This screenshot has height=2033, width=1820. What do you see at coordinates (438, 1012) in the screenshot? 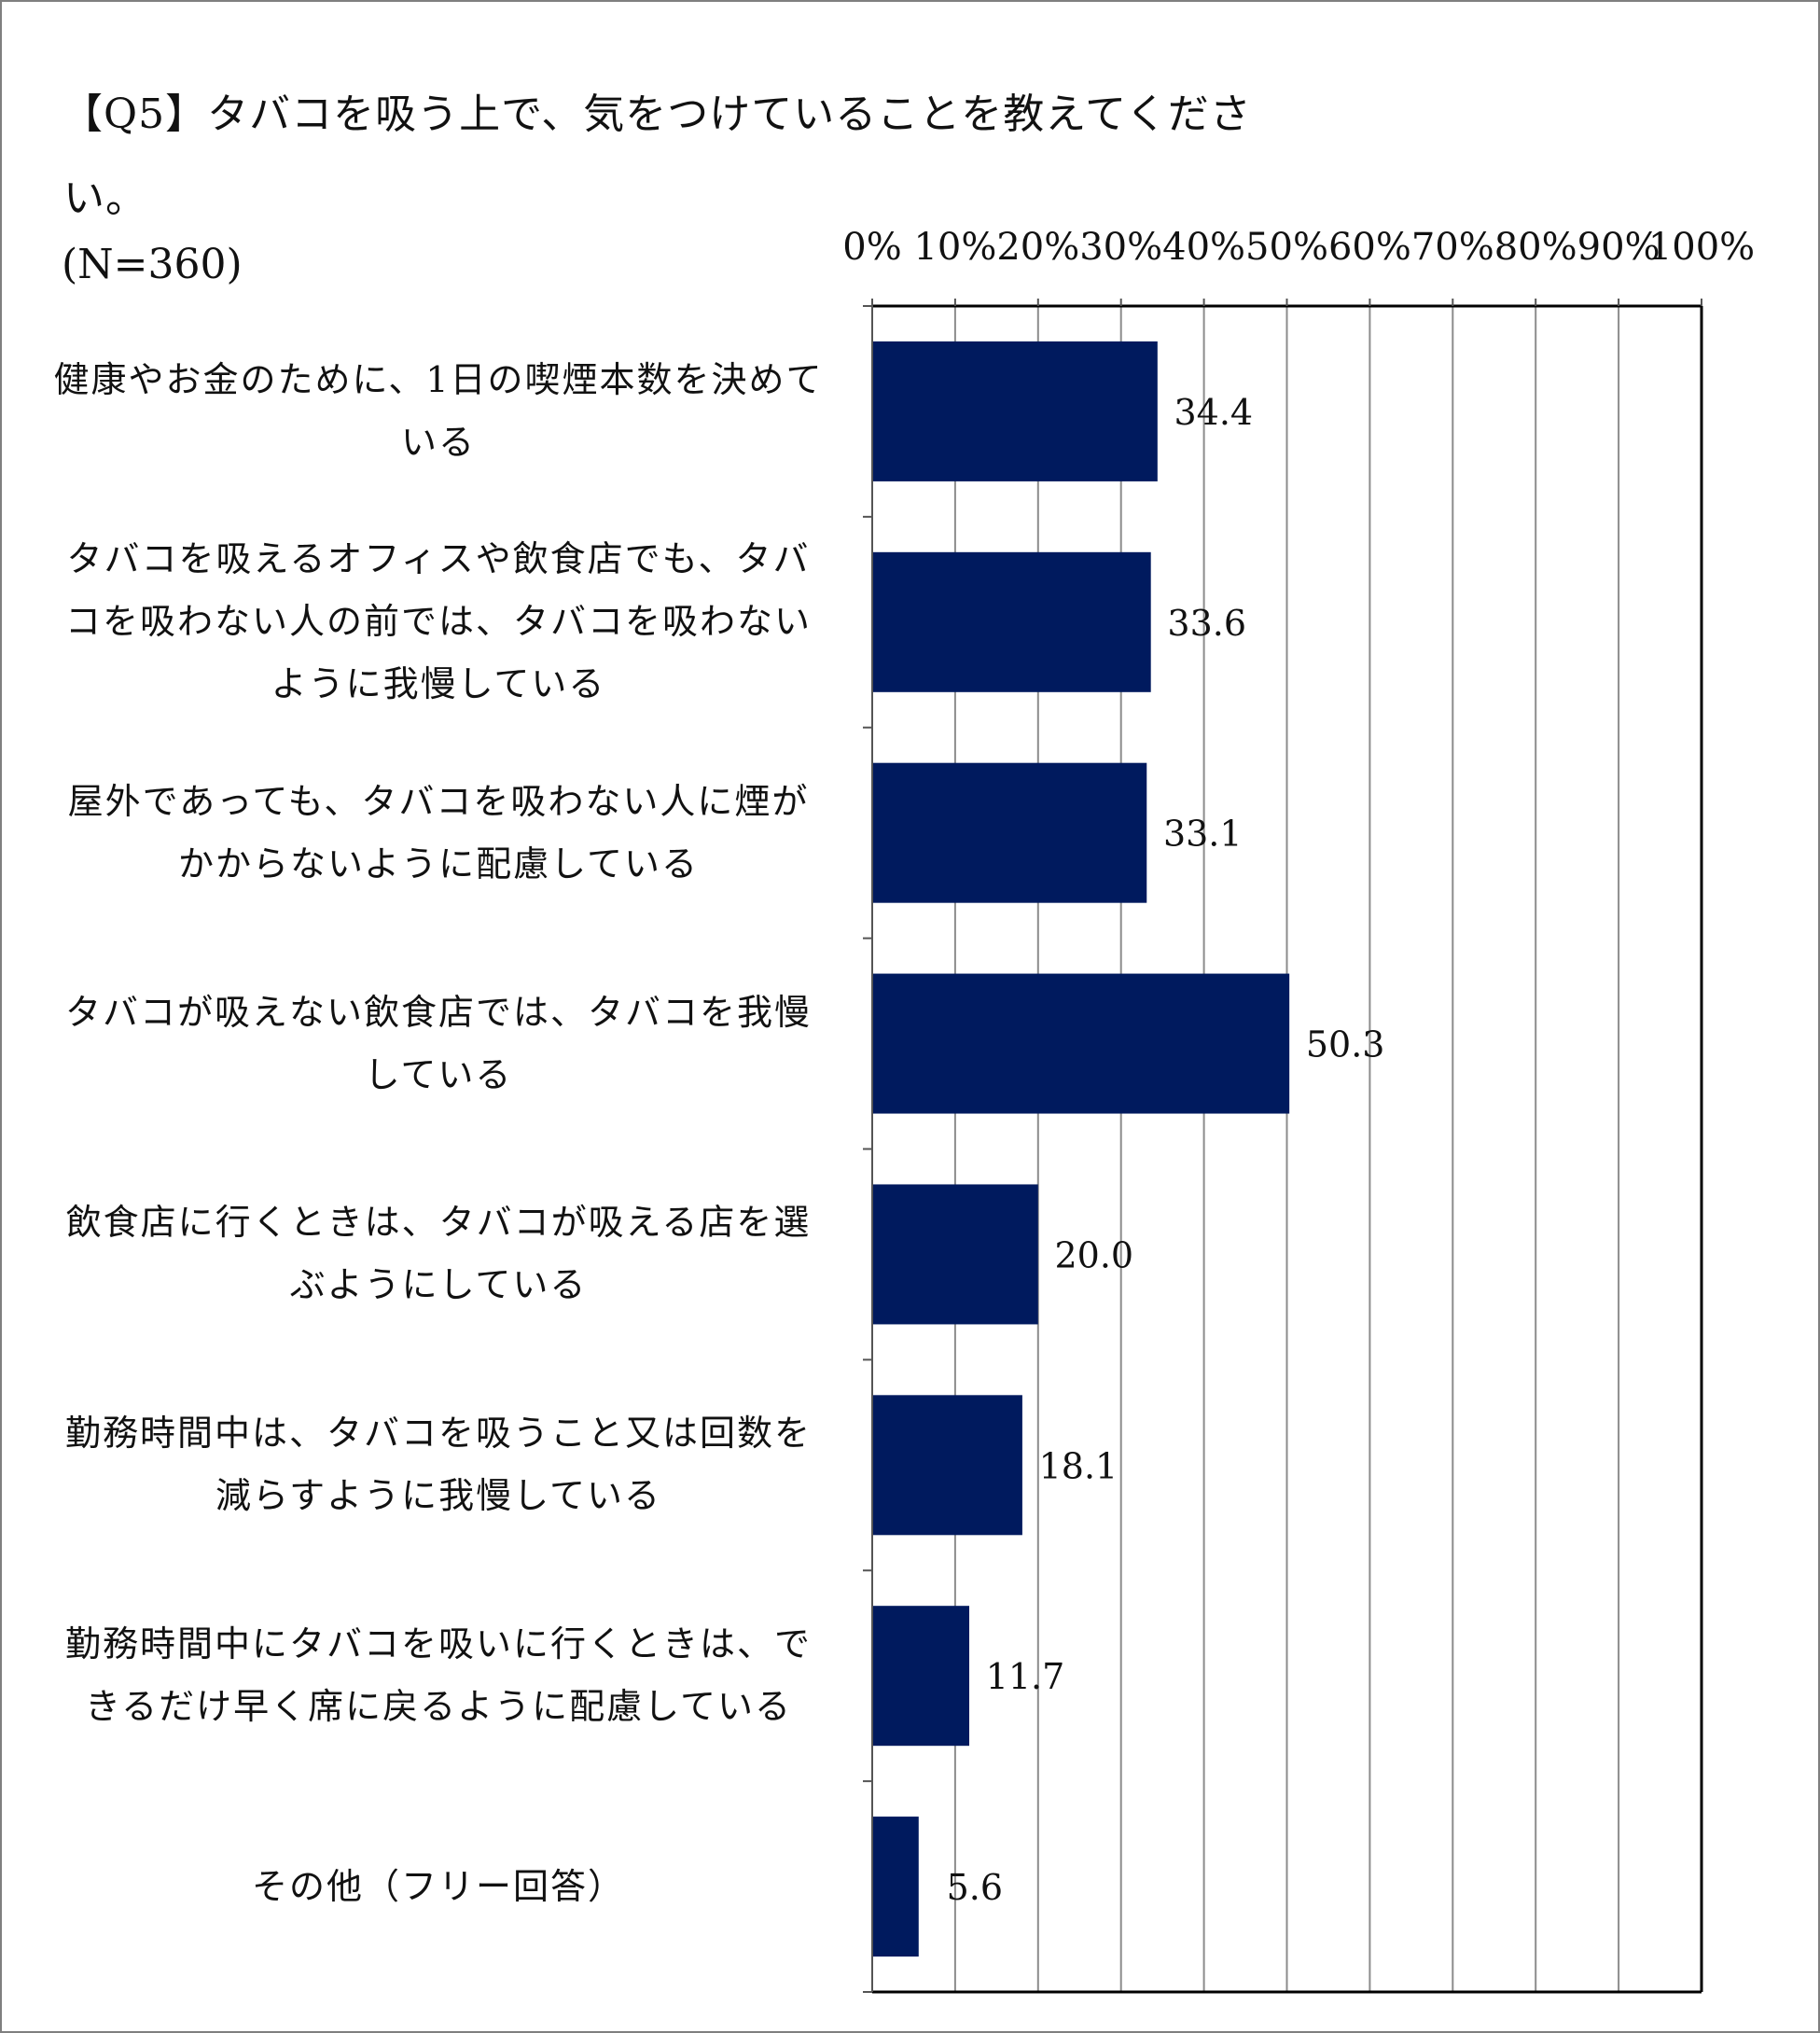
I see `category-label-line: タバコが吸えない飲食店では、タバコを我慢` at bounding box center [438, 1012].